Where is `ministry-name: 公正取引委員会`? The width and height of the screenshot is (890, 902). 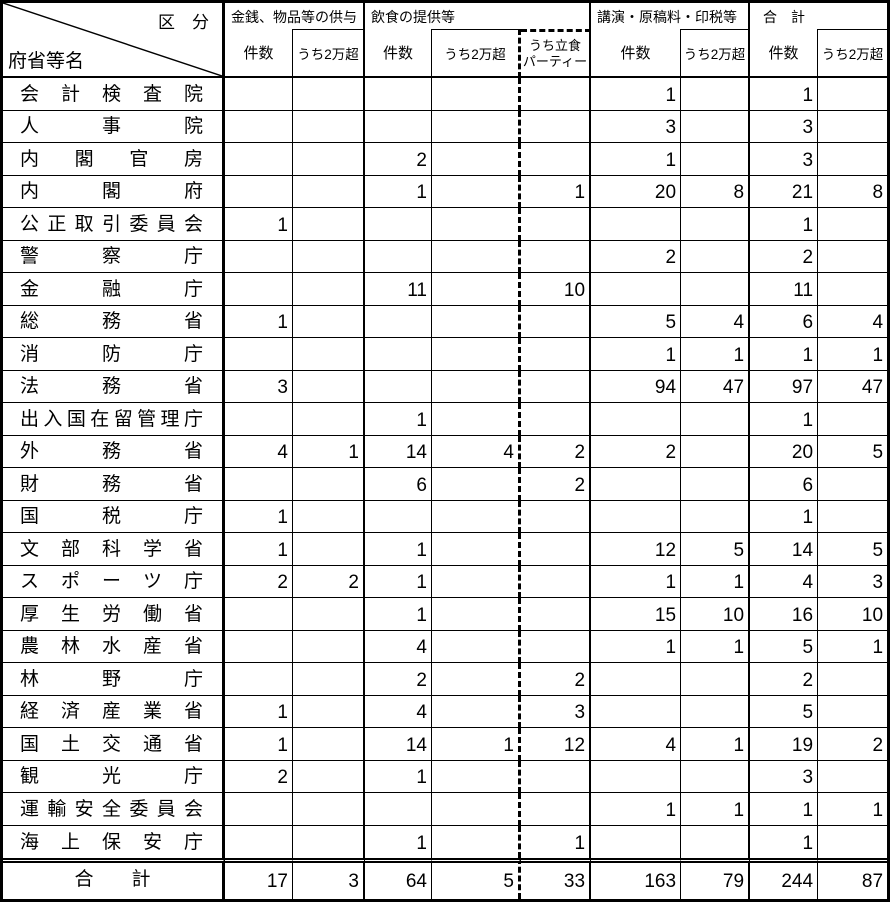
ministry-name: 公正取引委員会 is located at coordinates (114, 224).